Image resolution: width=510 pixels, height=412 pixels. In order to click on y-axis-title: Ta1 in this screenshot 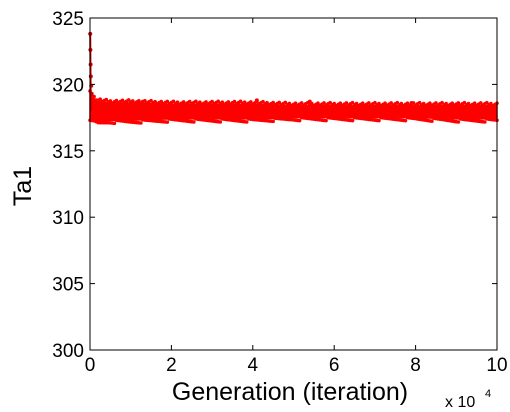, I will do `click(23, 186)`.